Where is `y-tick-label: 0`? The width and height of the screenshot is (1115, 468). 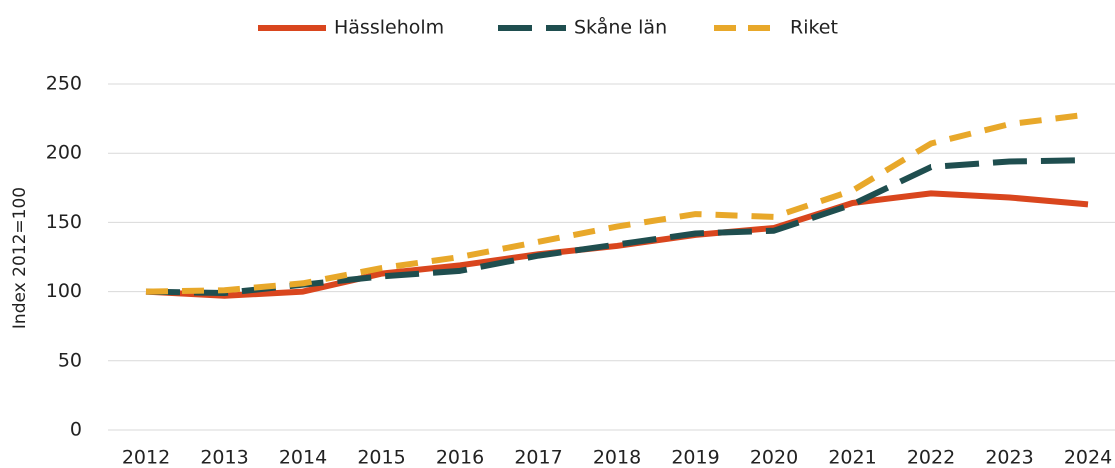 y-tick-label: 0 is located at coordinates (76, 430).